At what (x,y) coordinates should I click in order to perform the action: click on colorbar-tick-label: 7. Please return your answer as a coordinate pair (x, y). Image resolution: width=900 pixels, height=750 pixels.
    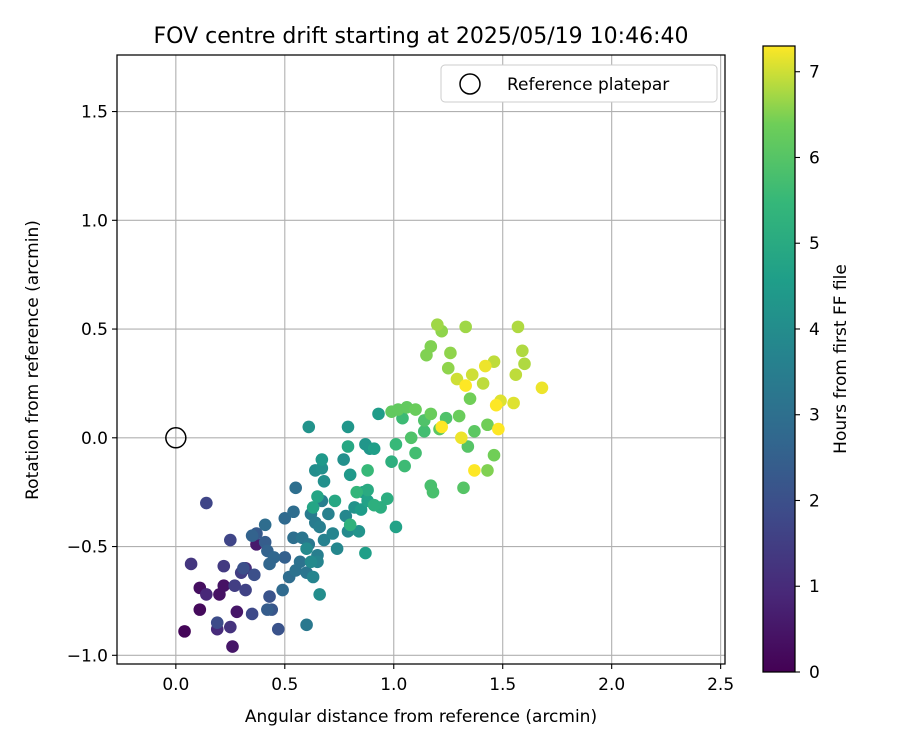
    Looking at the image, I should click on (814, 73).